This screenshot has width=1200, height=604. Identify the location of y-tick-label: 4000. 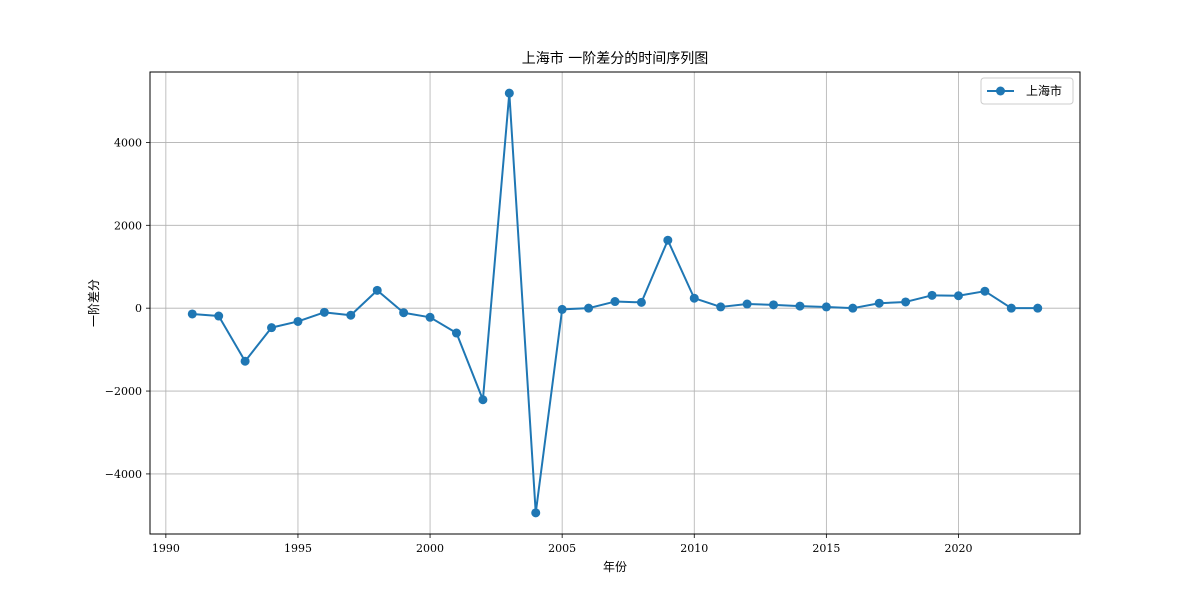
(128, 142).